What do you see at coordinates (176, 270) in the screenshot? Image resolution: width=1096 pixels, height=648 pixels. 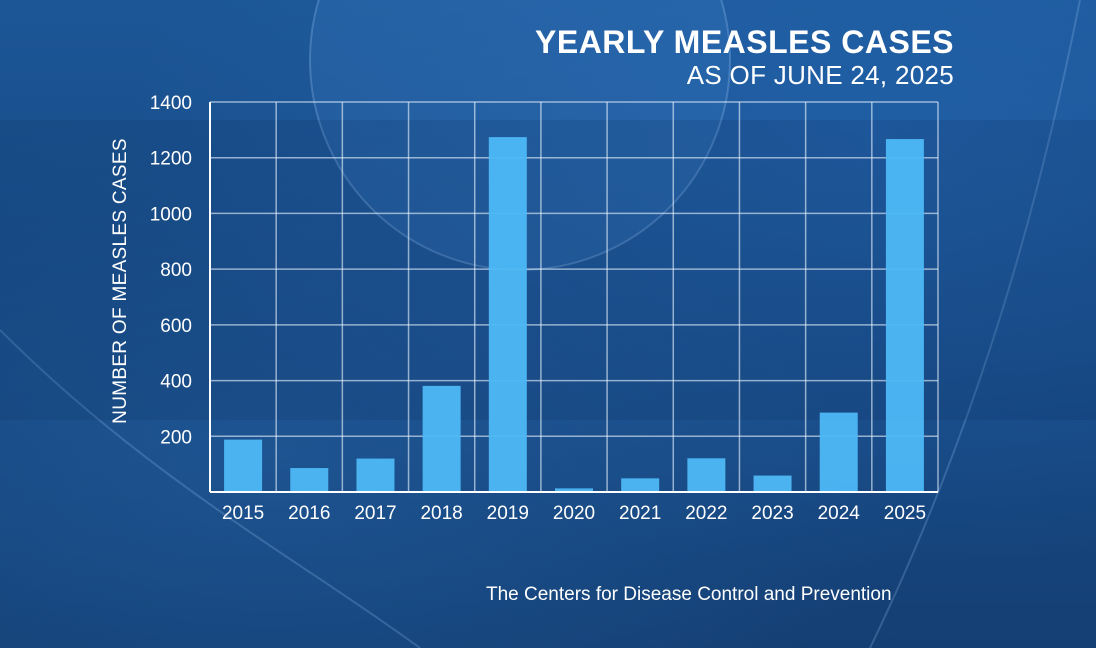 I see `y-tick-label: 800` at bounding box center [176, 270].